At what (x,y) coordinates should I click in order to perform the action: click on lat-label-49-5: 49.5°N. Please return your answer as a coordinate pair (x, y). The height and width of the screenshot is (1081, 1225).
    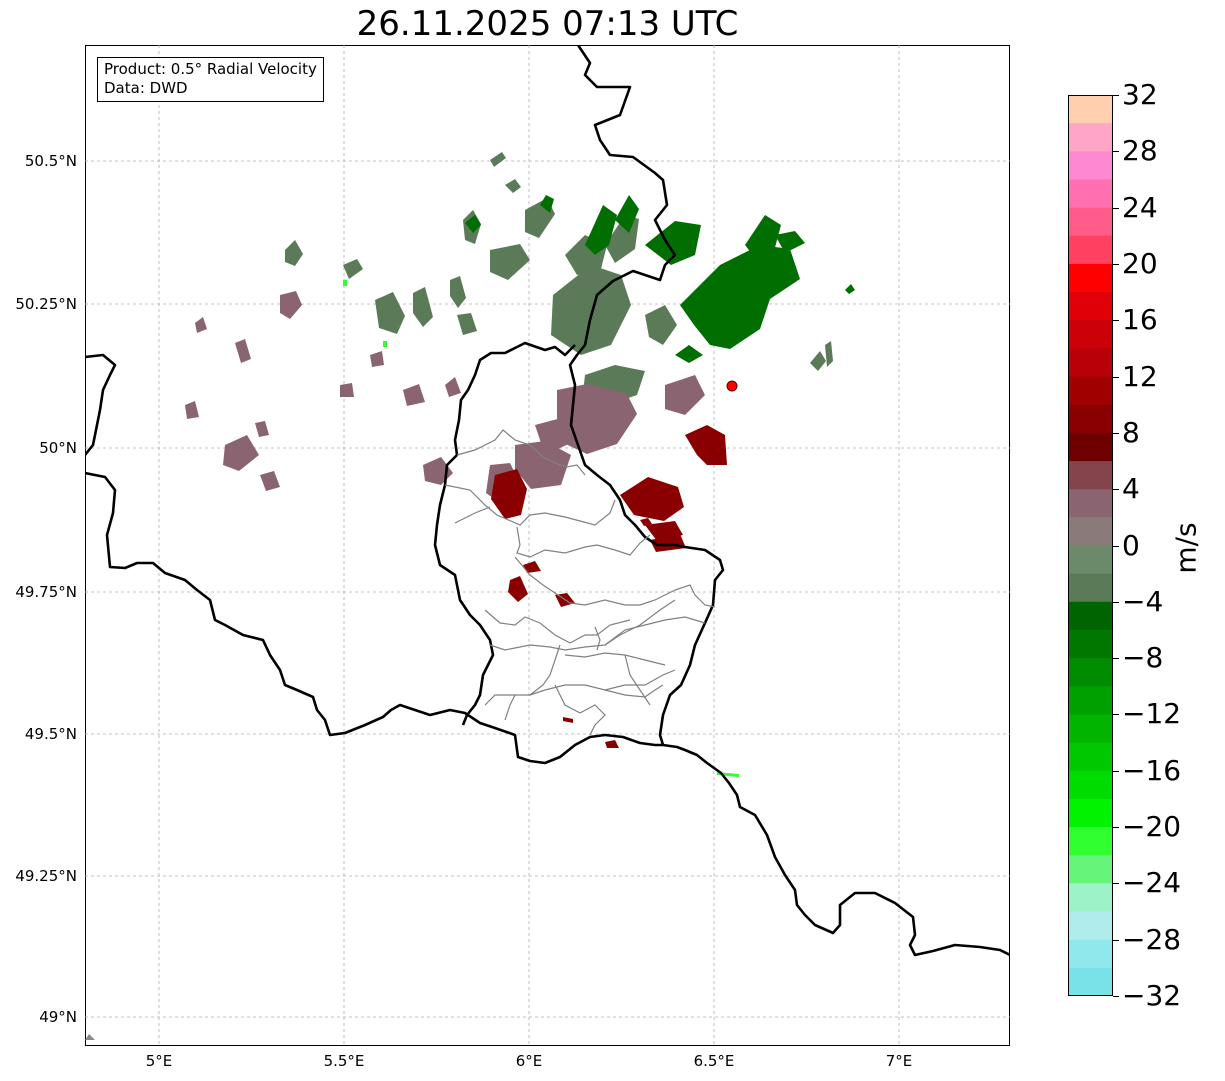
    Looking at the image, I should click on (50, 734).